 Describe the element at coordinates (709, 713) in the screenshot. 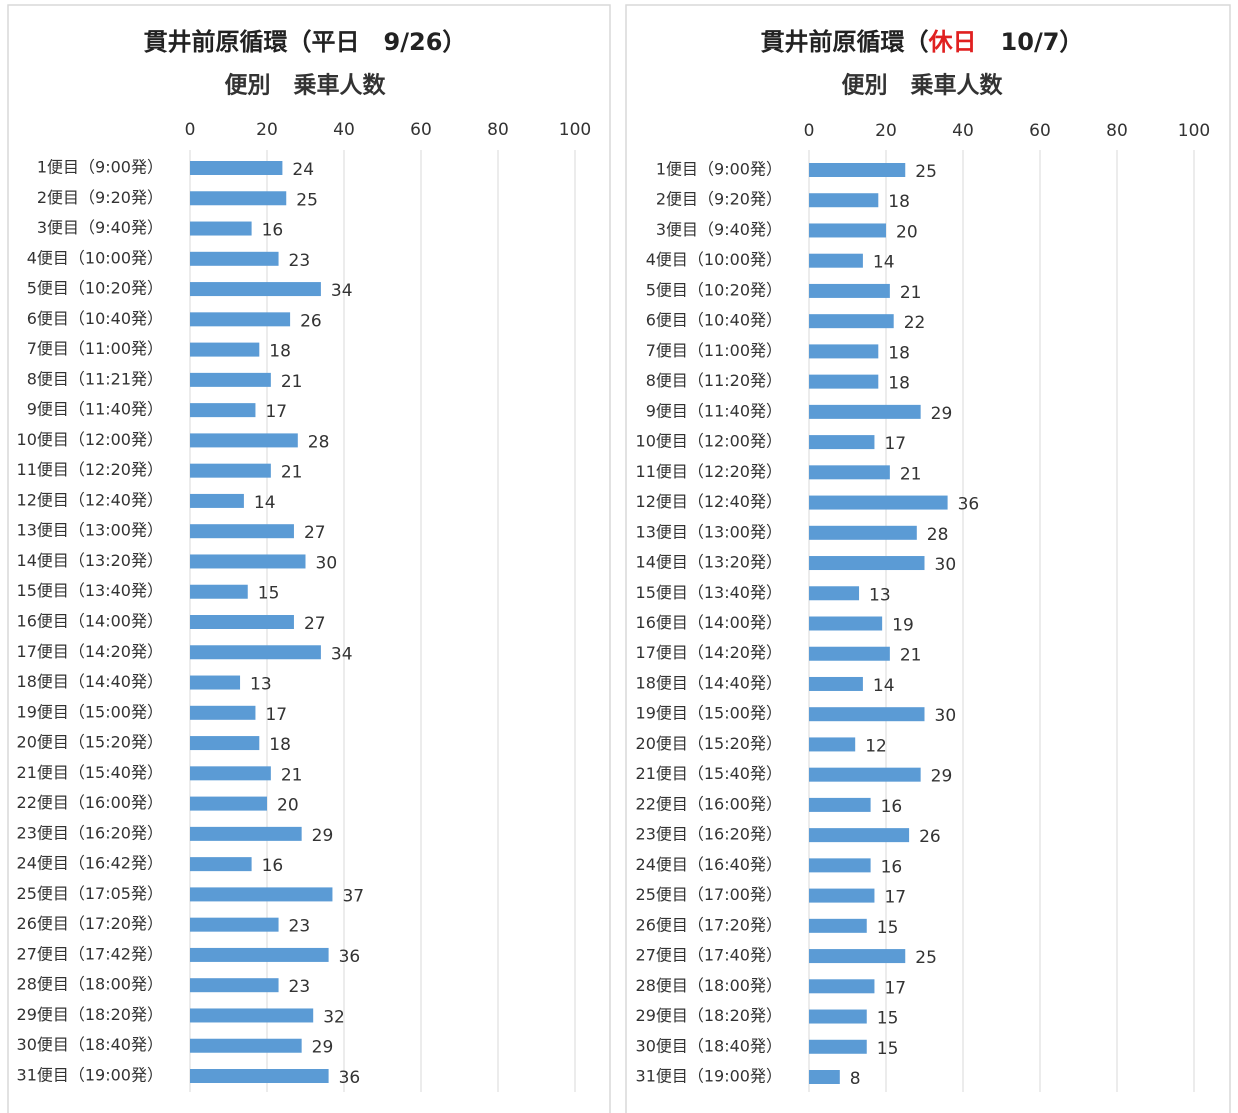

I see `category-label: 19便目（15:00発）` at that location.